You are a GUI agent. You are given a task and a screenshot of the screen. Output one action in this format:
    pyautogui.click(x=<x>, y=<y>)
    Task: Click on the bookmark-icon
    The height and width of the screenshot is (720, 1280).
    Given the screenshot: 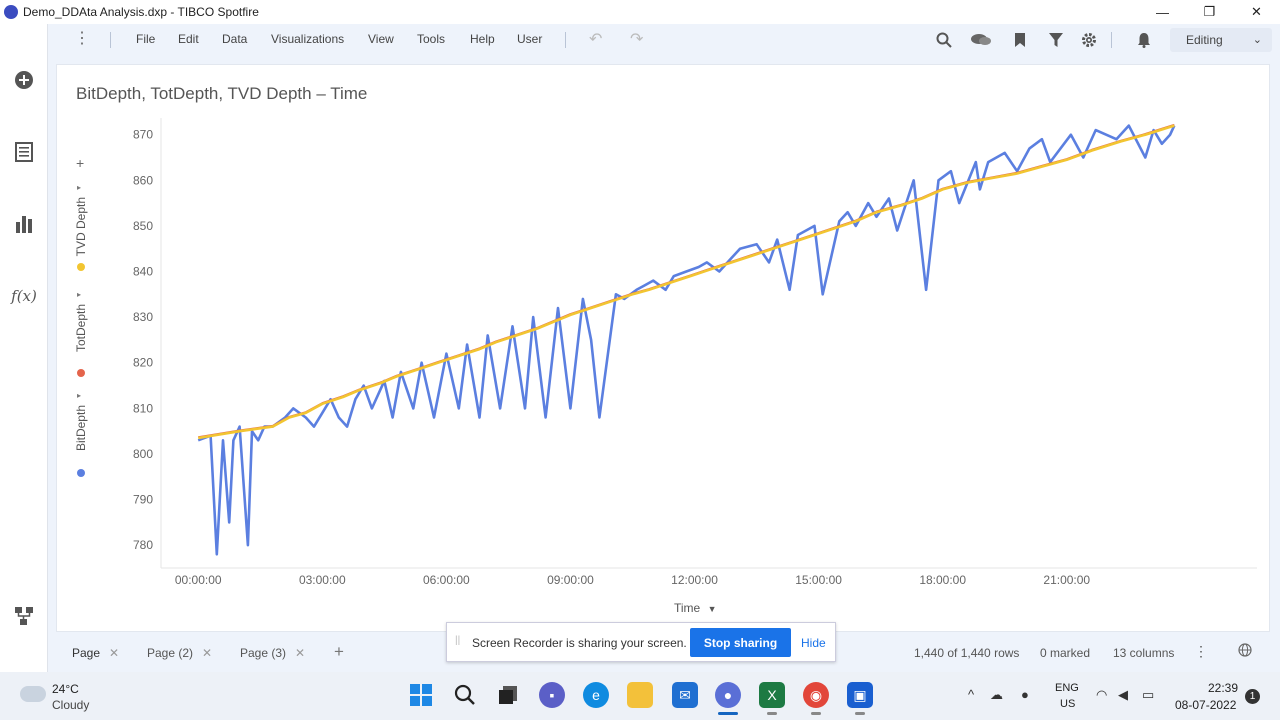 What is the action you would take?
    pyautogui.click(x=1020, y=40)
    